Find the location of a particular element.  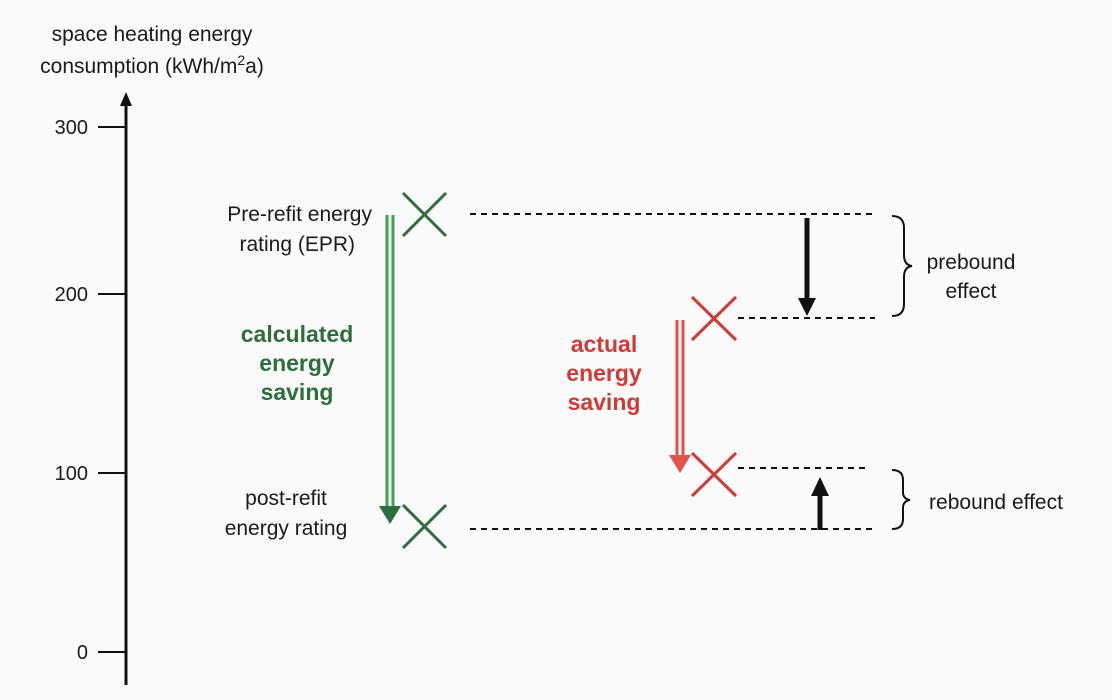

prebound-label-line2: effect is located at coordinates (971, 291).